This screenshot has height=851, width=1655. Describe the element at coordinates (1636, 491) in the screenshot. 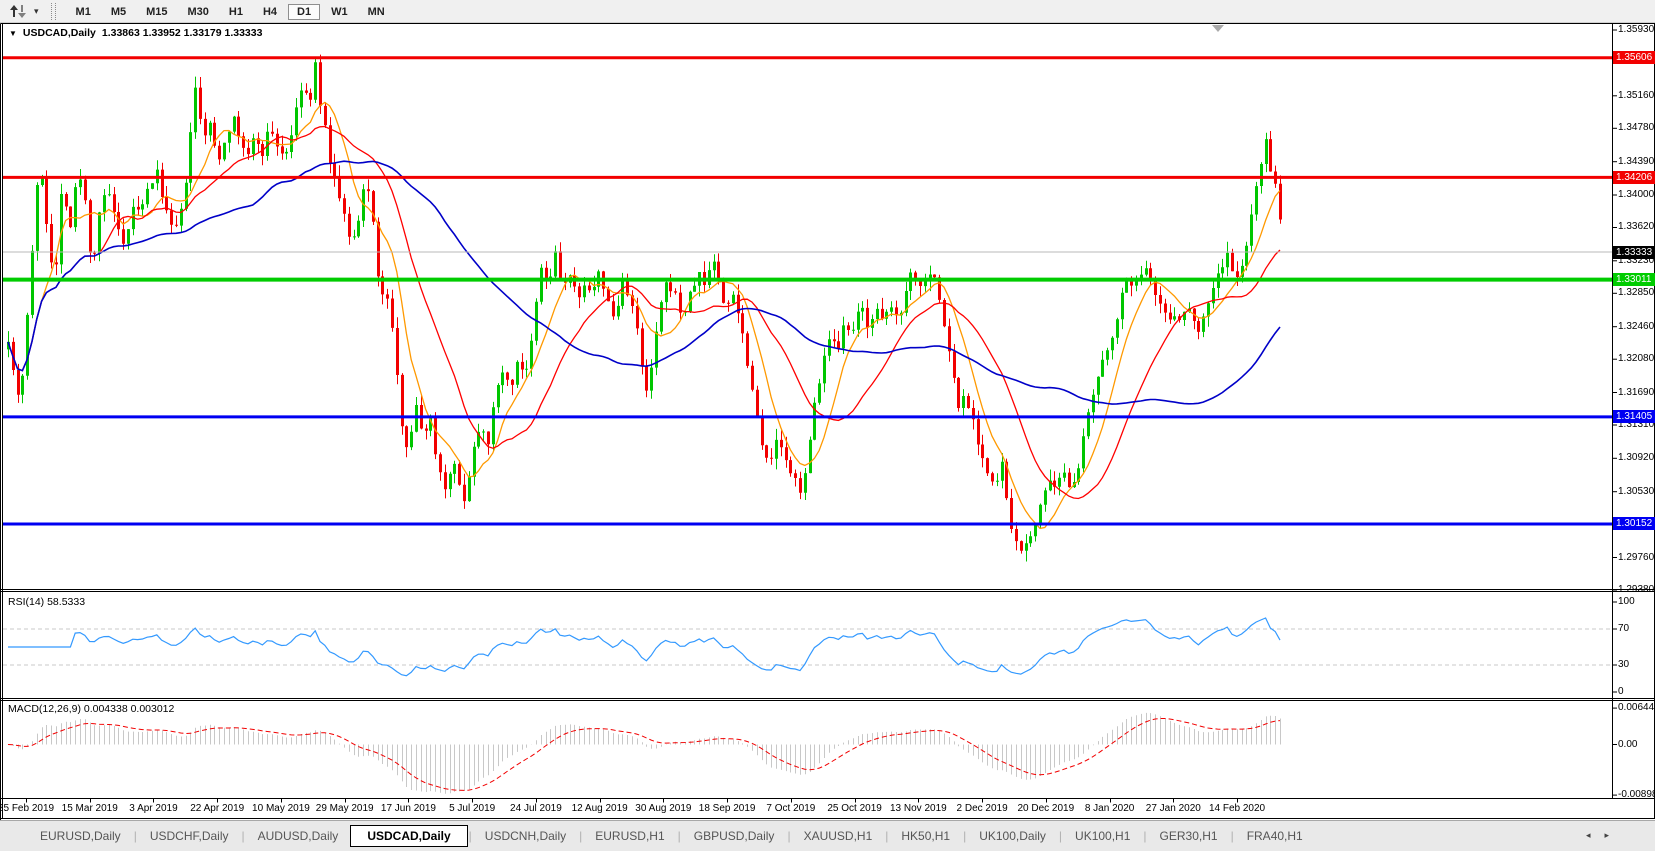

I see `price-axis-tick: 1.30530` at that location.